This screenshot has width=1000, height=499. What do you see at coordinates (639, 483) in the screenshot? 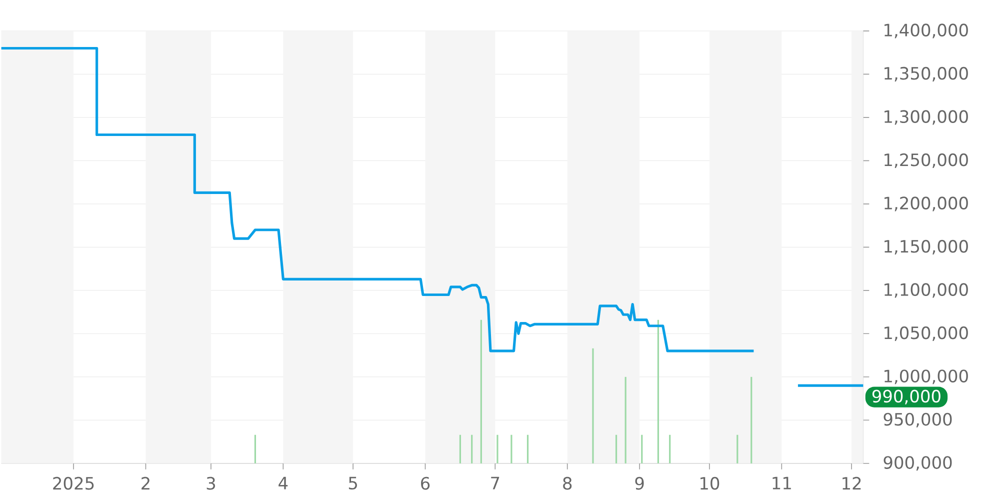
I see `x-tick-label: 9` at bounding box center [639, 483].